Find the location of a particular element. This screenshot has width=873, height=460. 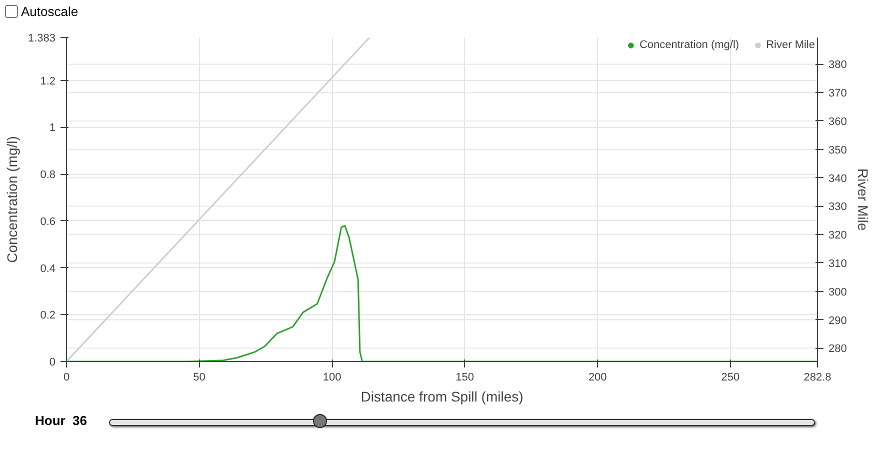

x-tick-label: 100 is located at coordinates (332, 378).